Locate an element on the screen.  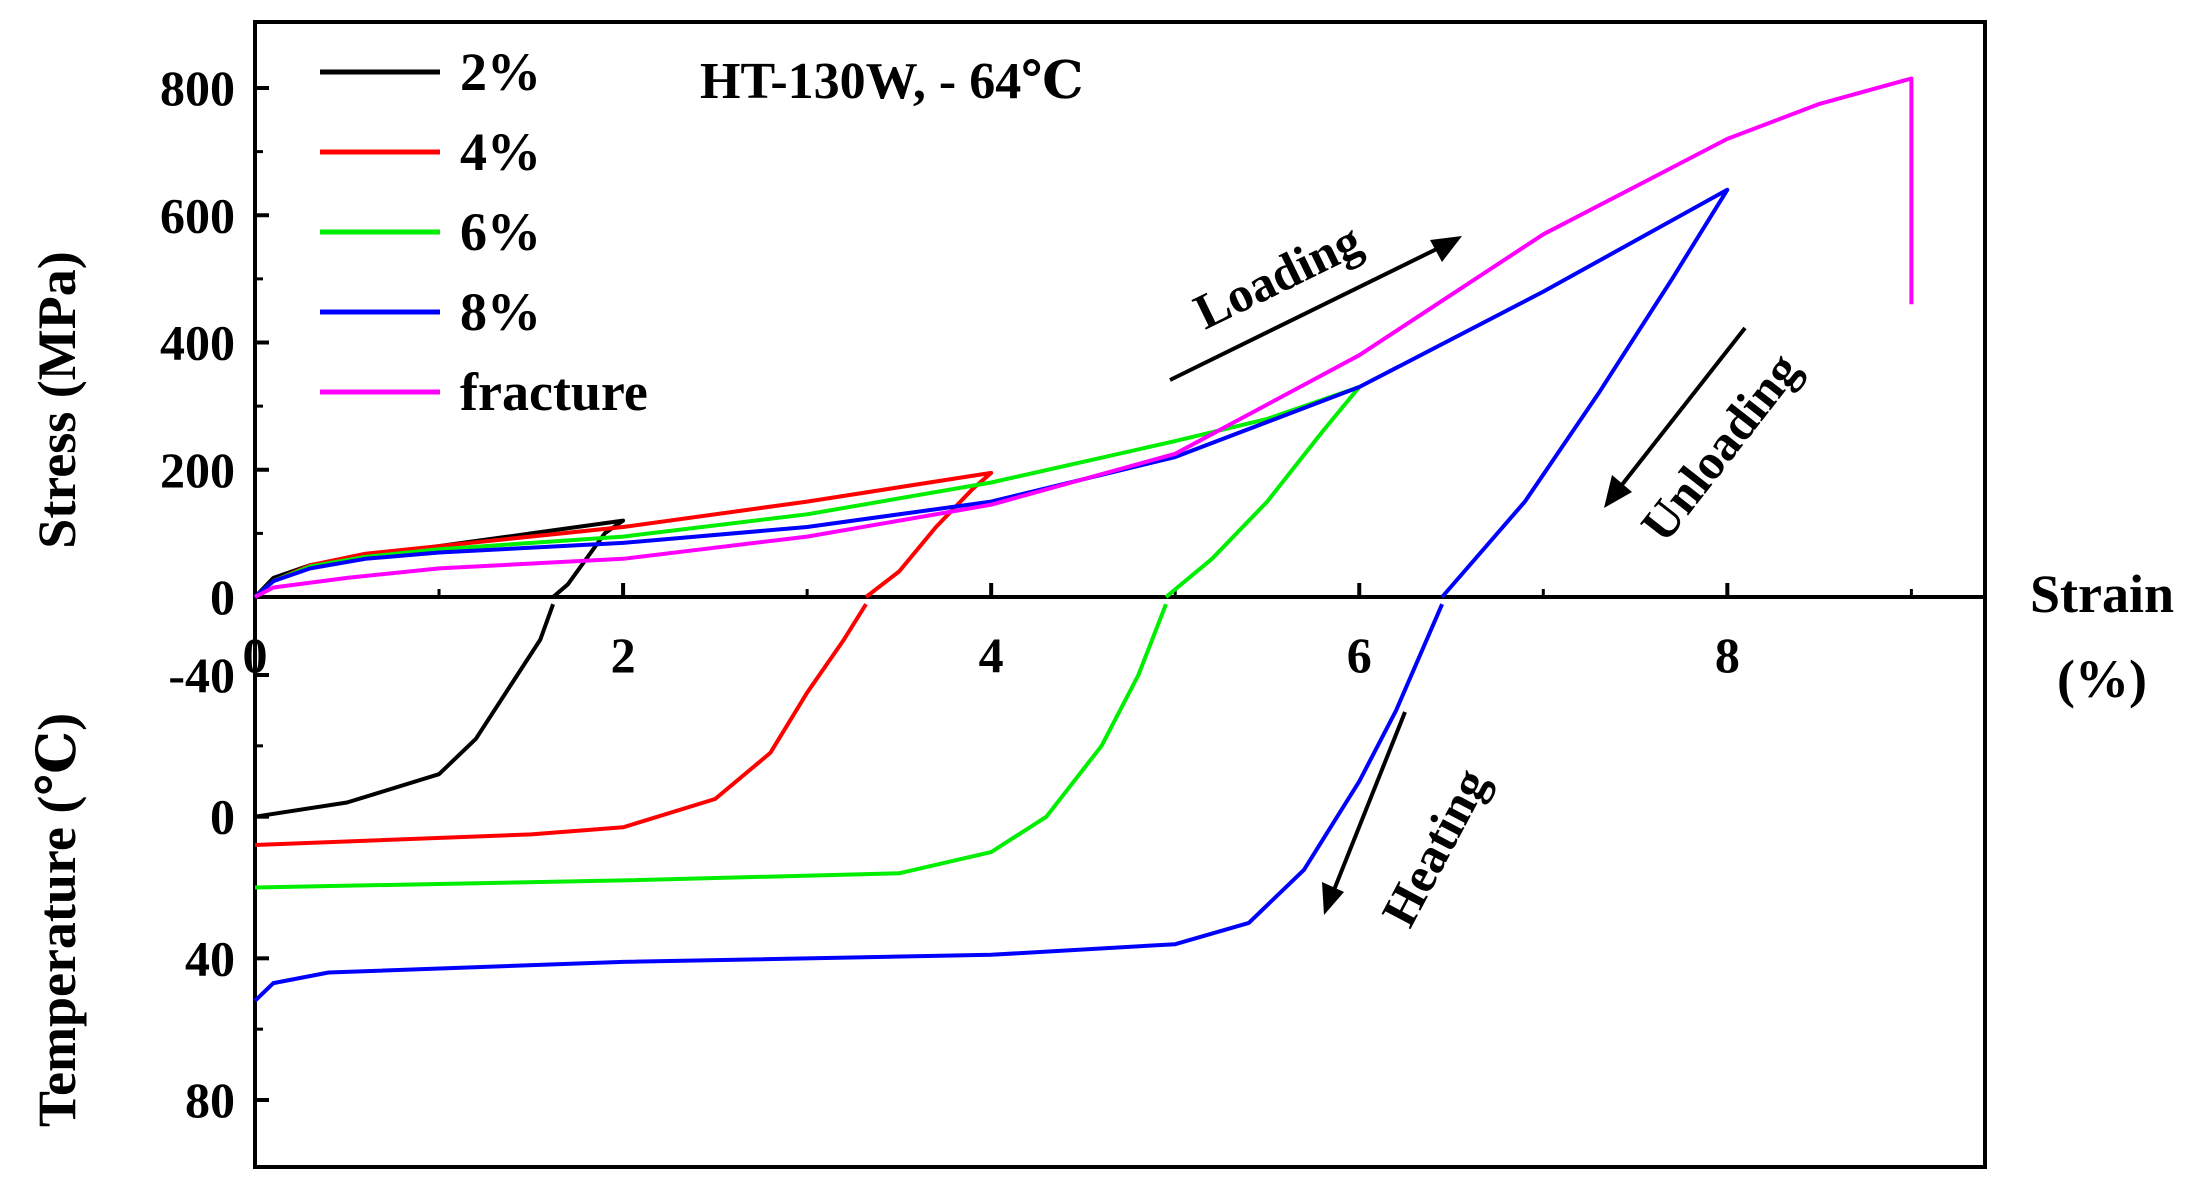
loading-arrow-head is located at coordinates (1446, 249).